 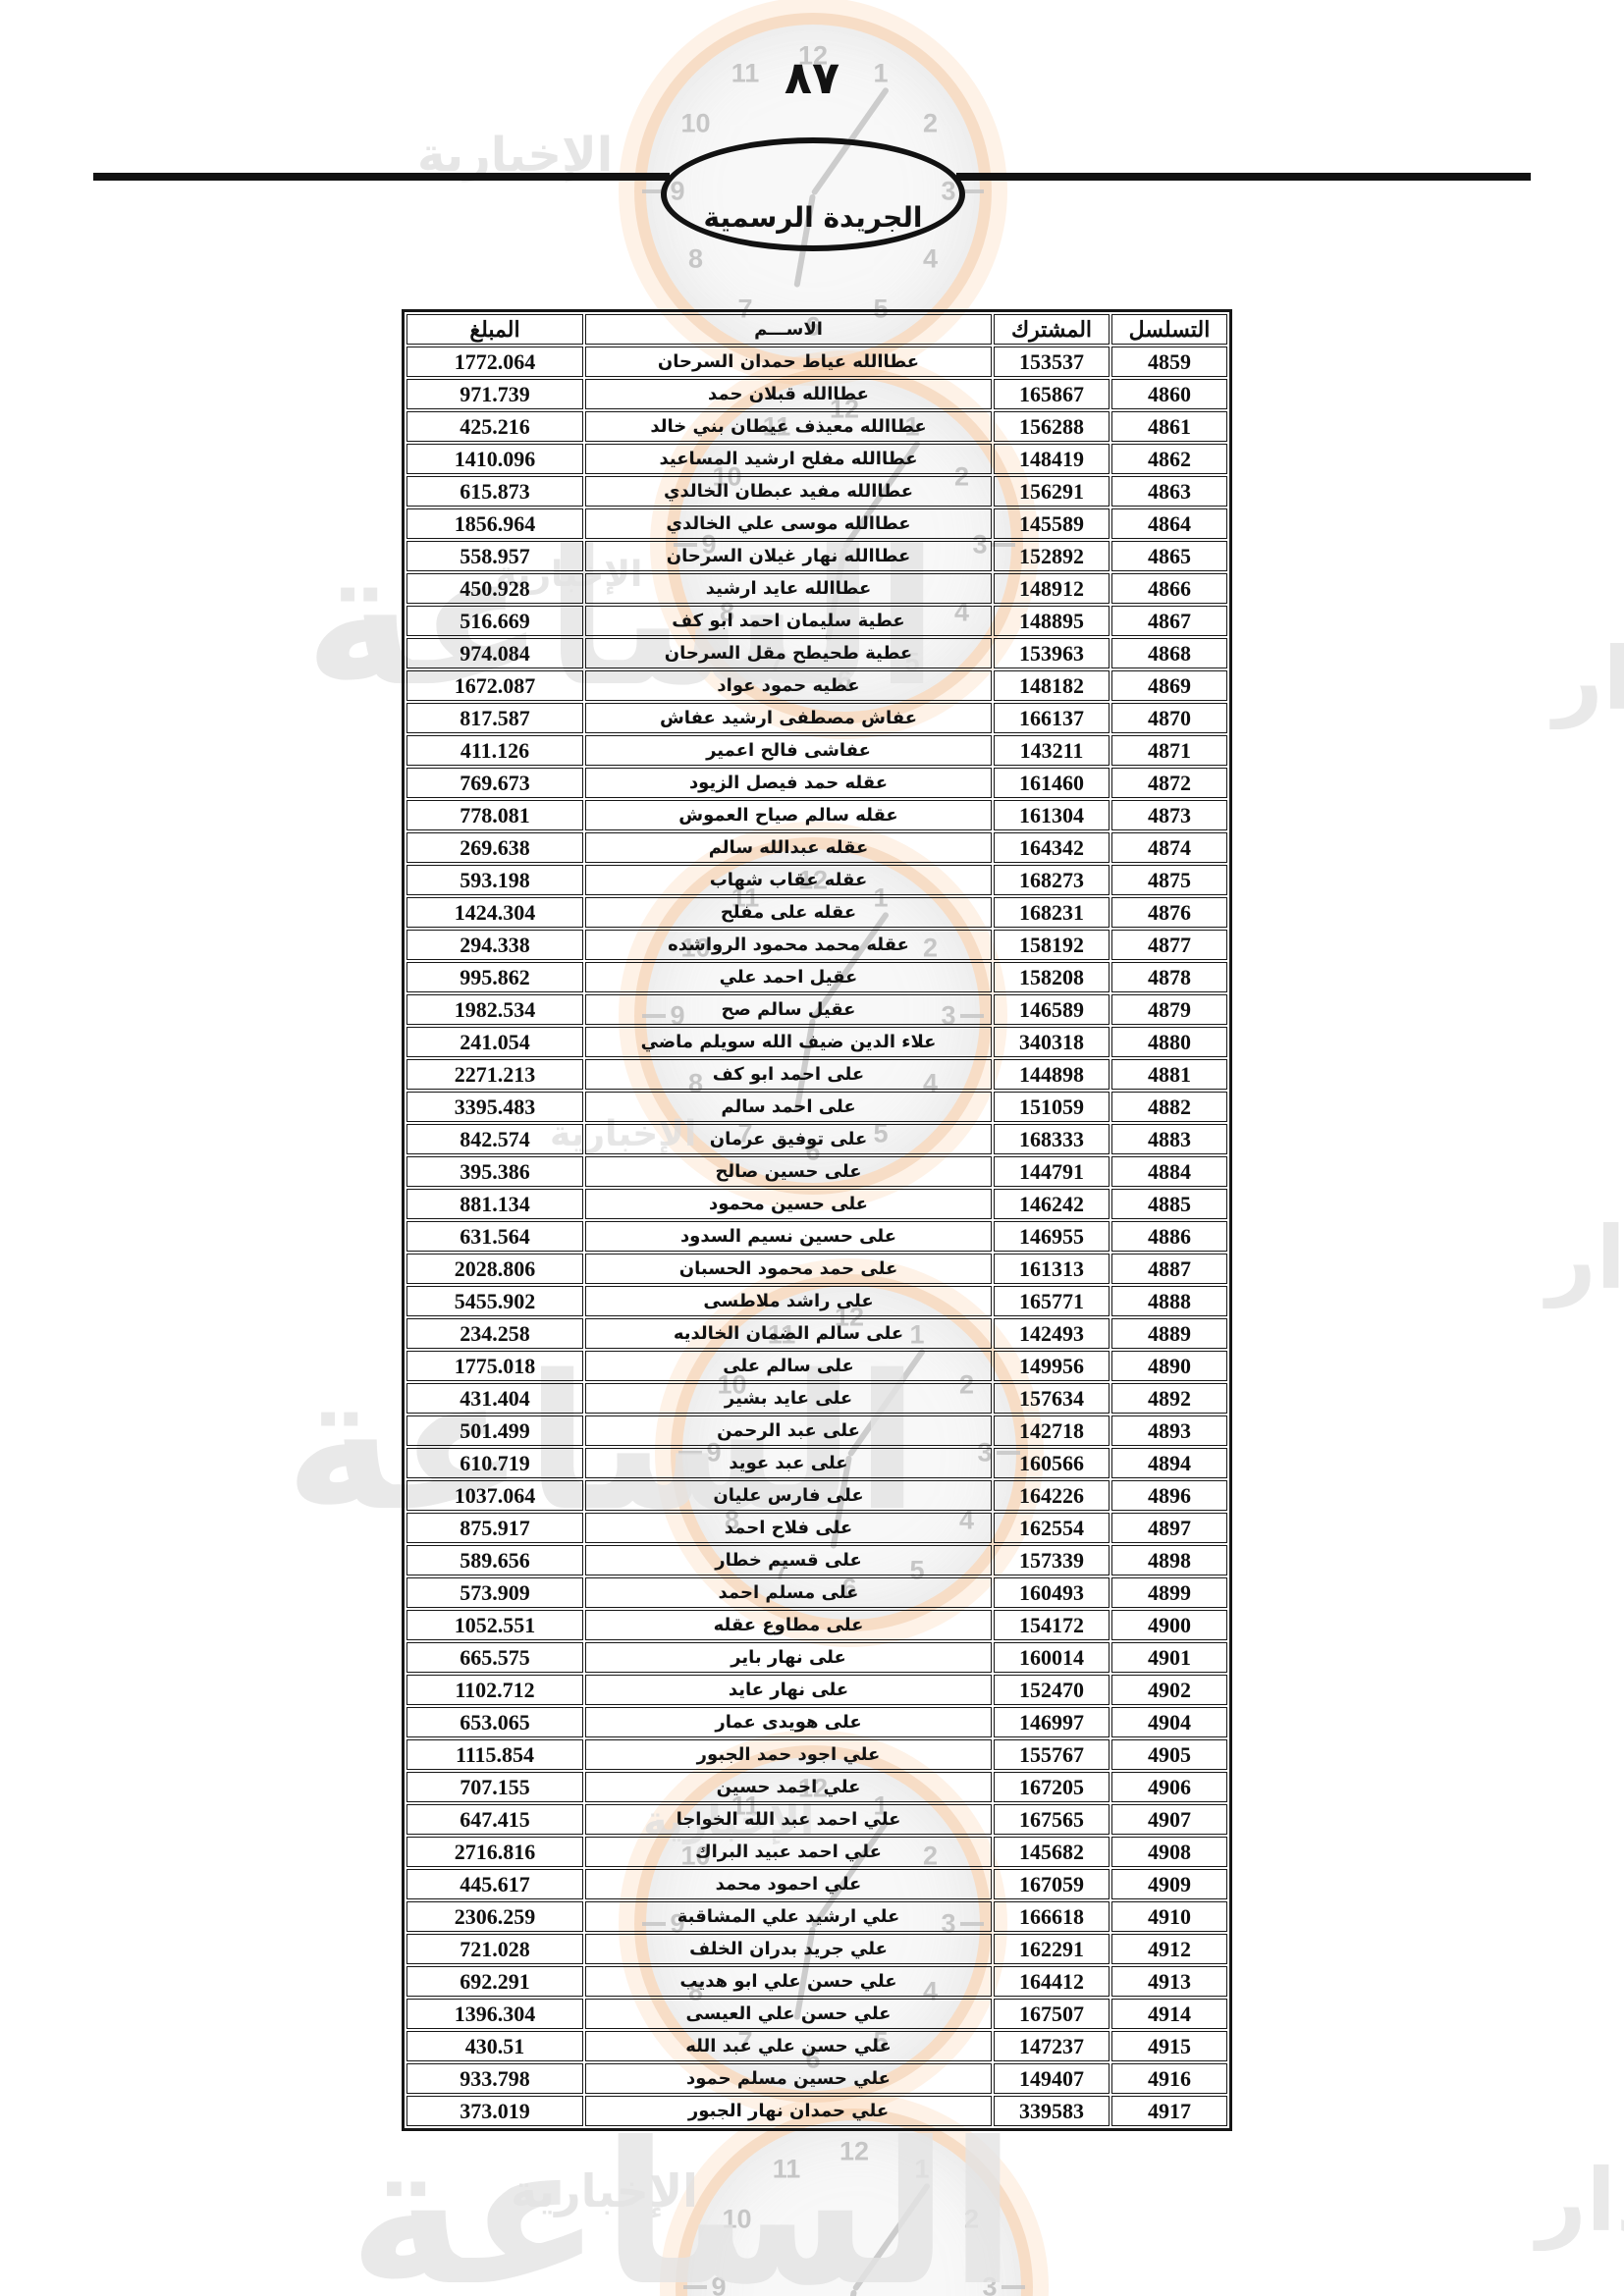 What do you see at coordinates (1052, 1884) in the screenshot?
I see `subscriber-cell: 167059` at bounding box center [1052, 1884].